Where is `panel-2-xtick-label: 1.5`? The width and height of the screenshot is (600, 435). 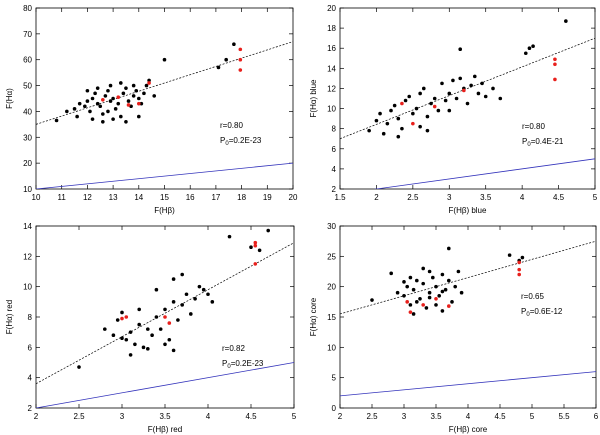
panel-2-xtick-label: 1.5 is located at coordinates (340, 197).